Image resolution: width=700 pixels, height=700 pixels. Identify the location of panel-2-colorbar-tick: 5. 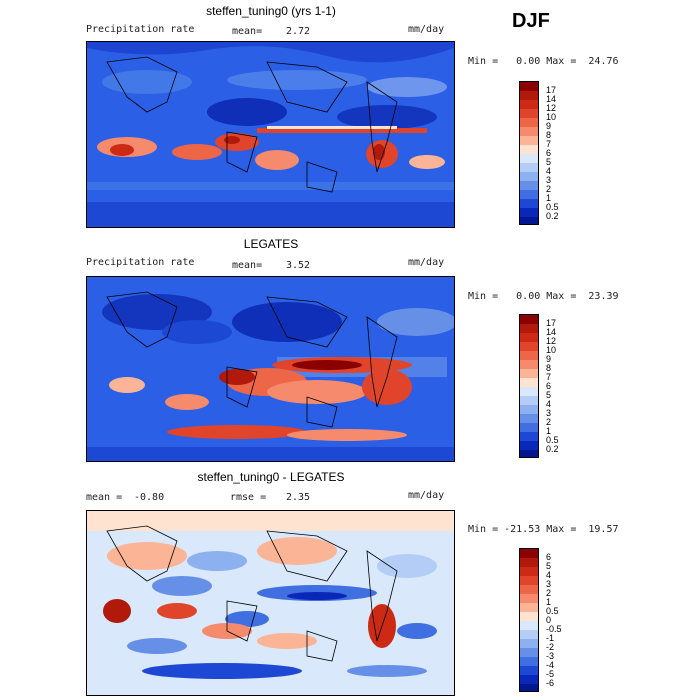
(549, 395).